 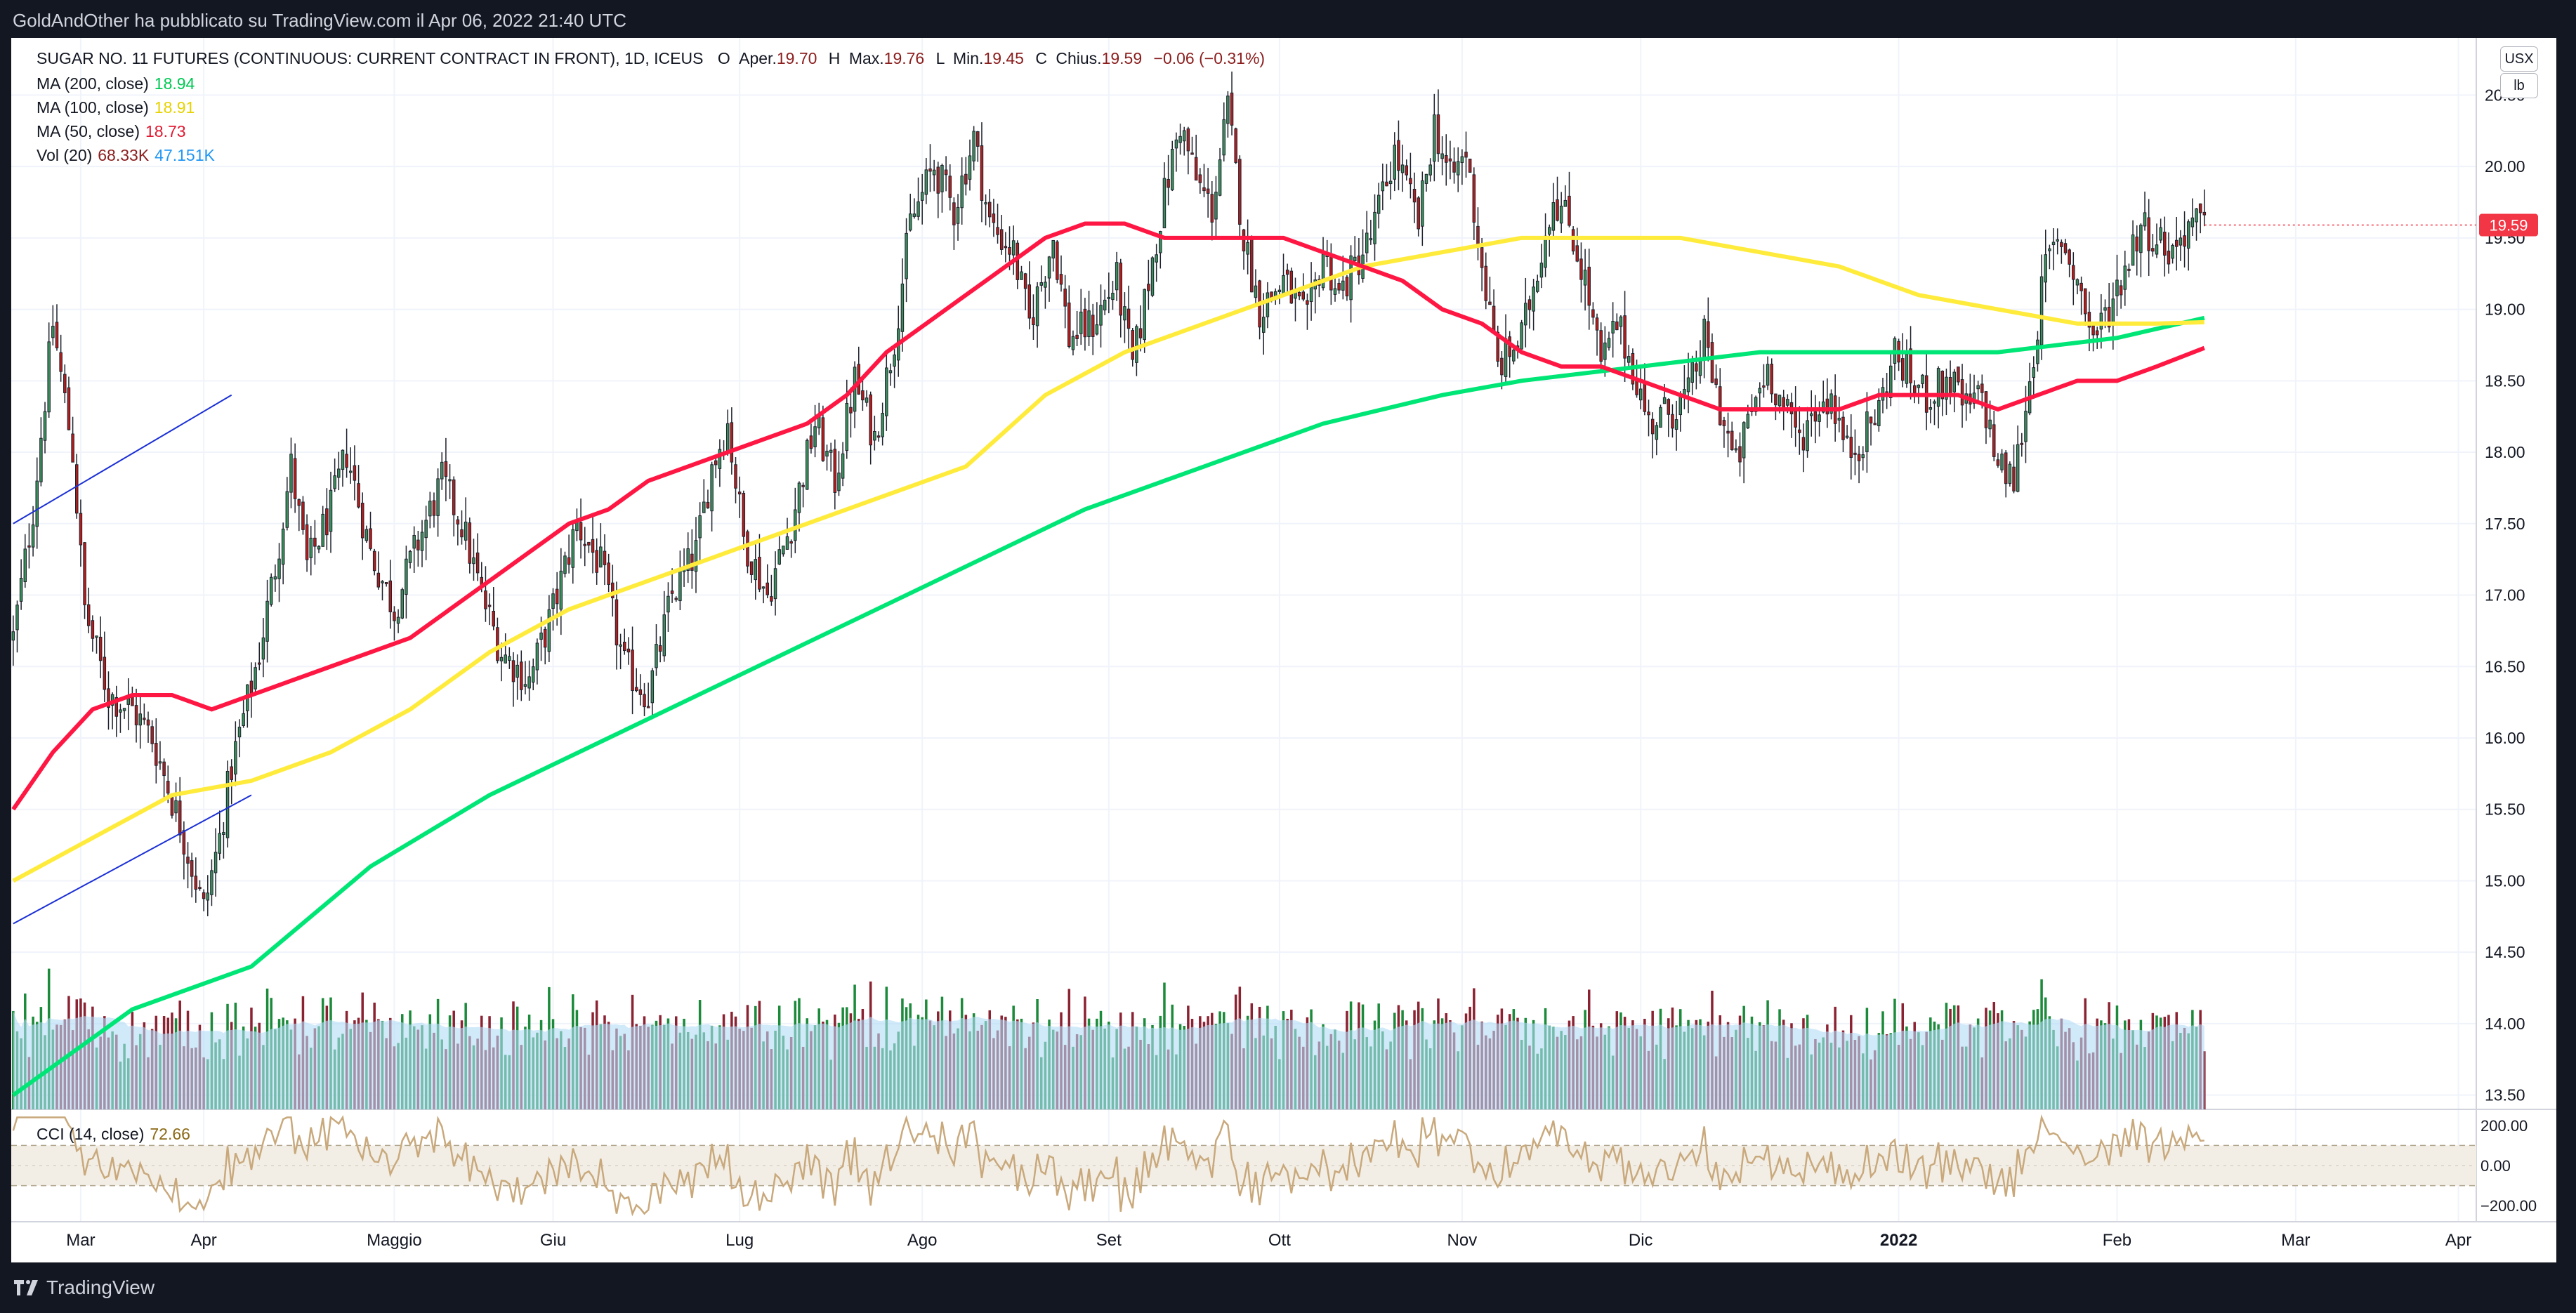 I want to click on time-tick-label: Maggio, so click(x=394, y=1240).